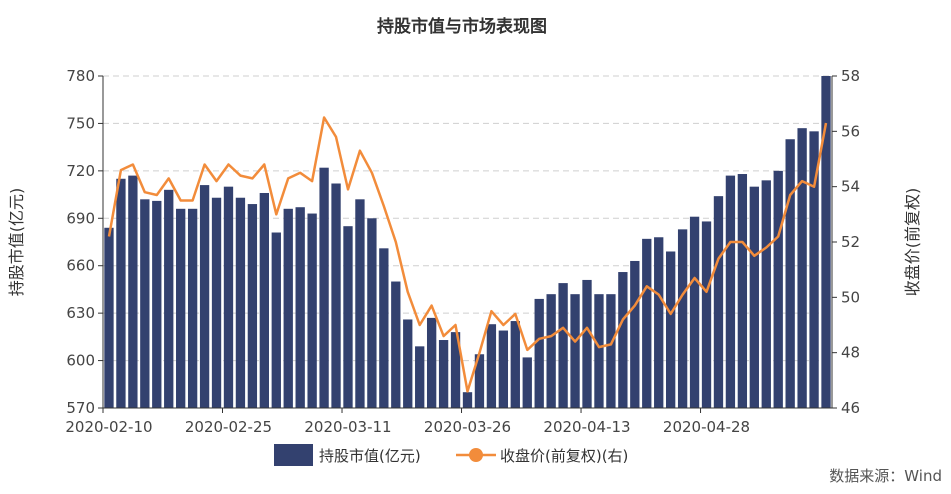  What do you see at coordinates (850, 408) in the screenshot?
I see `right-tick-label: 46` at bounding box center [850, 408].